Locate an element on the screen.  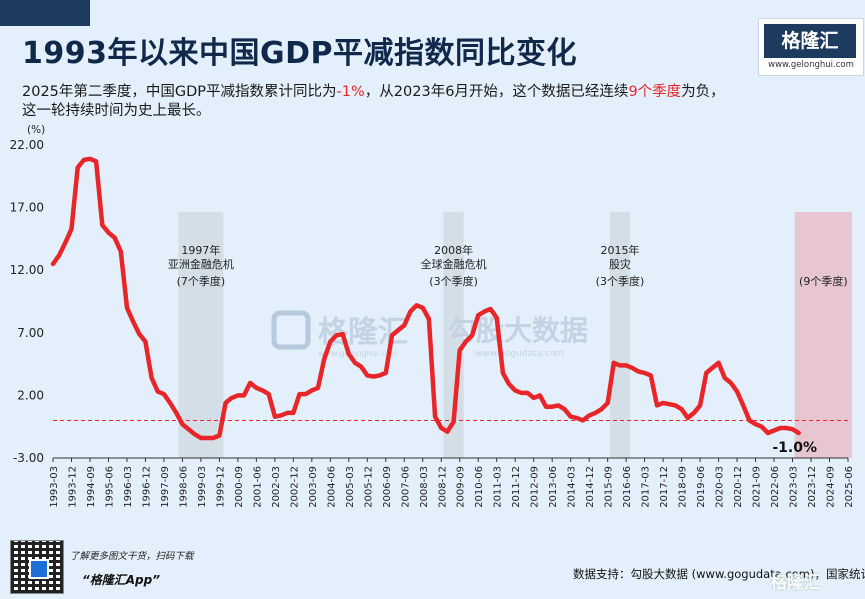
x-tick-label: 2016-06 is located at coordinates (627, 487).